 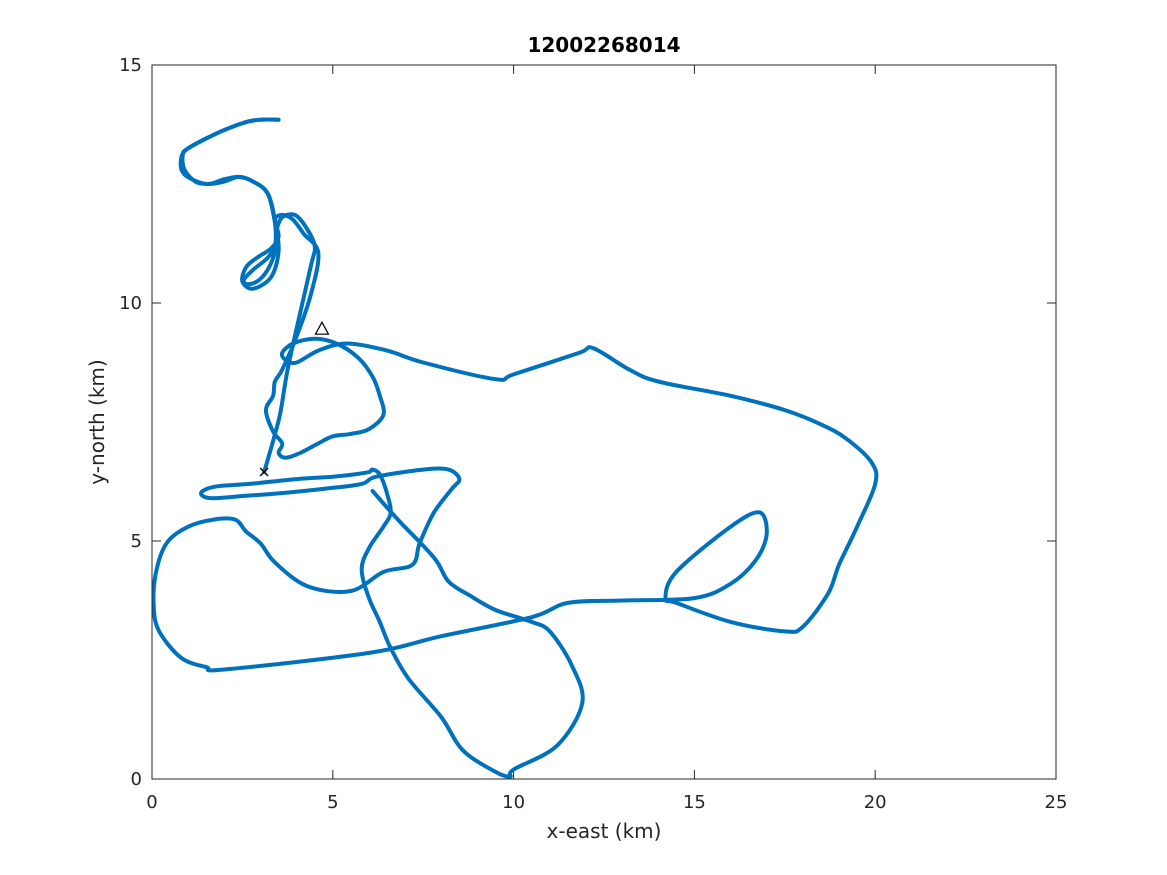 What do you see at coordinates (875, 802) in the screenshot?
I see `x-tick-label: 20` at bounding box center [875, 802].